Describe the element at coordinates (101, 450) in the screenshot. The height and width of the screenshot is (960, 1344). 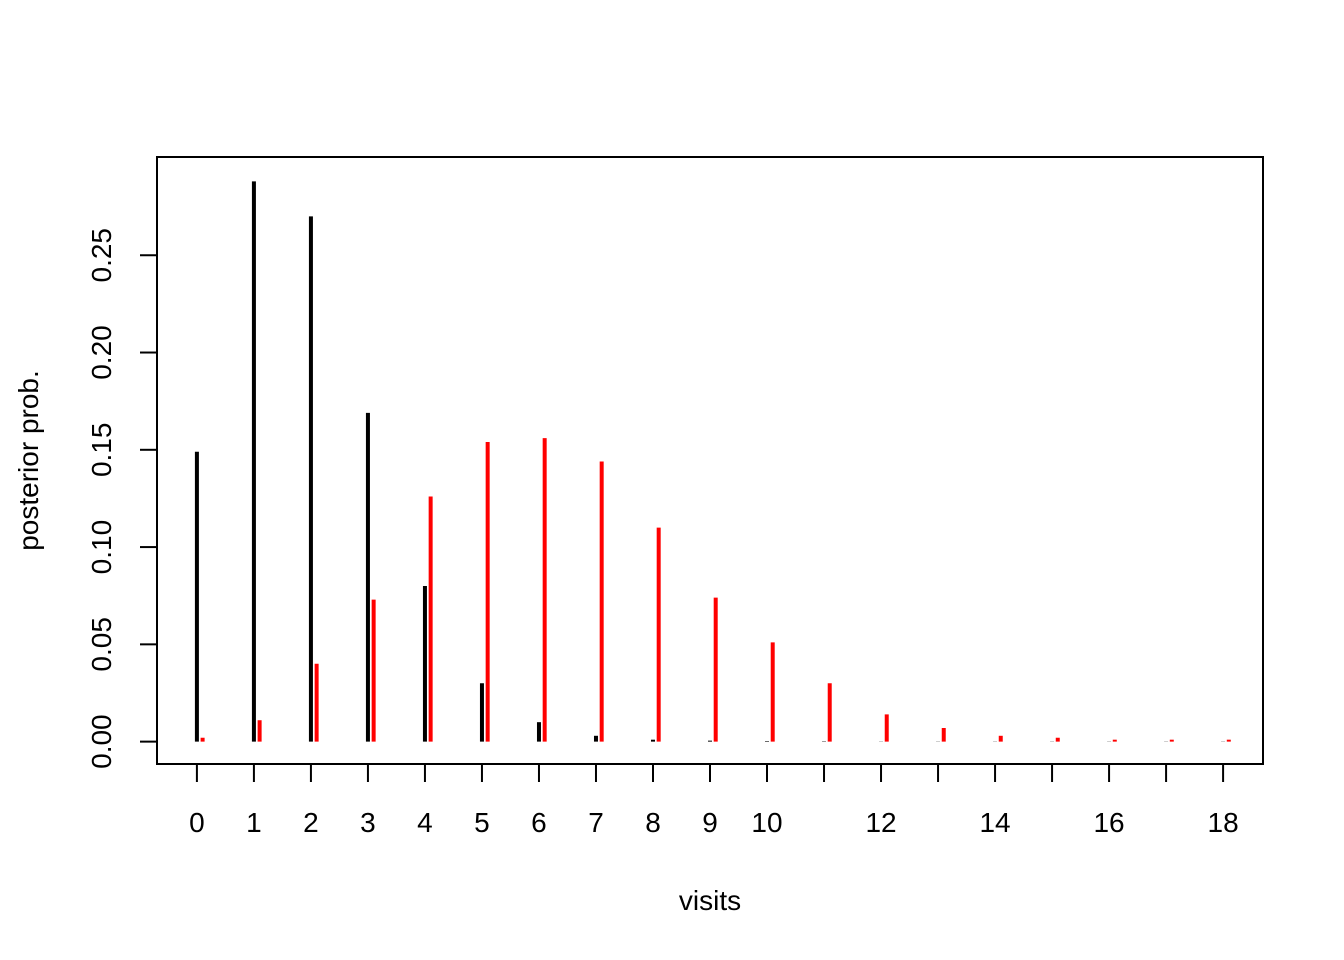
I see `y-tick-label-3: 0.15` at that location.